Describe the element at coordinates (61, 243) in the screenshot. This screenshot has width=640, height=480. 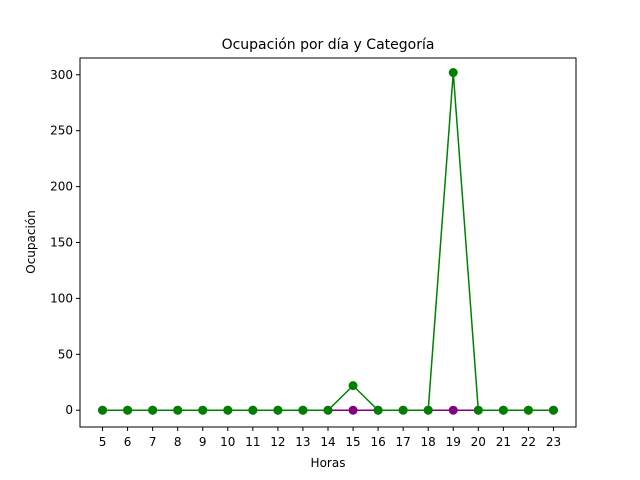
I see `y-tick-label: 150` at that location.